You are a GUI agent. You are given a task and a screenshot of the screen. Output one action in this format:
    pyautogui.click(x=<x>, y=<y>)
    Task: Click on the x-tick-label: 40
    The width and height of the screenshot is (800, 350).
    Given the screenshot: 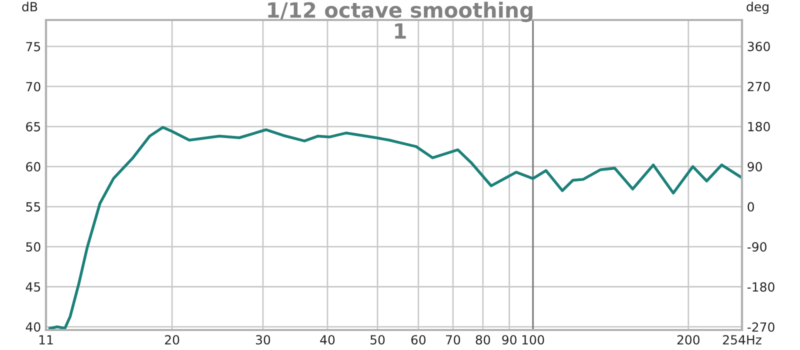 What is the action you would take?
    pyautogui.click(x=327, y=340)
    